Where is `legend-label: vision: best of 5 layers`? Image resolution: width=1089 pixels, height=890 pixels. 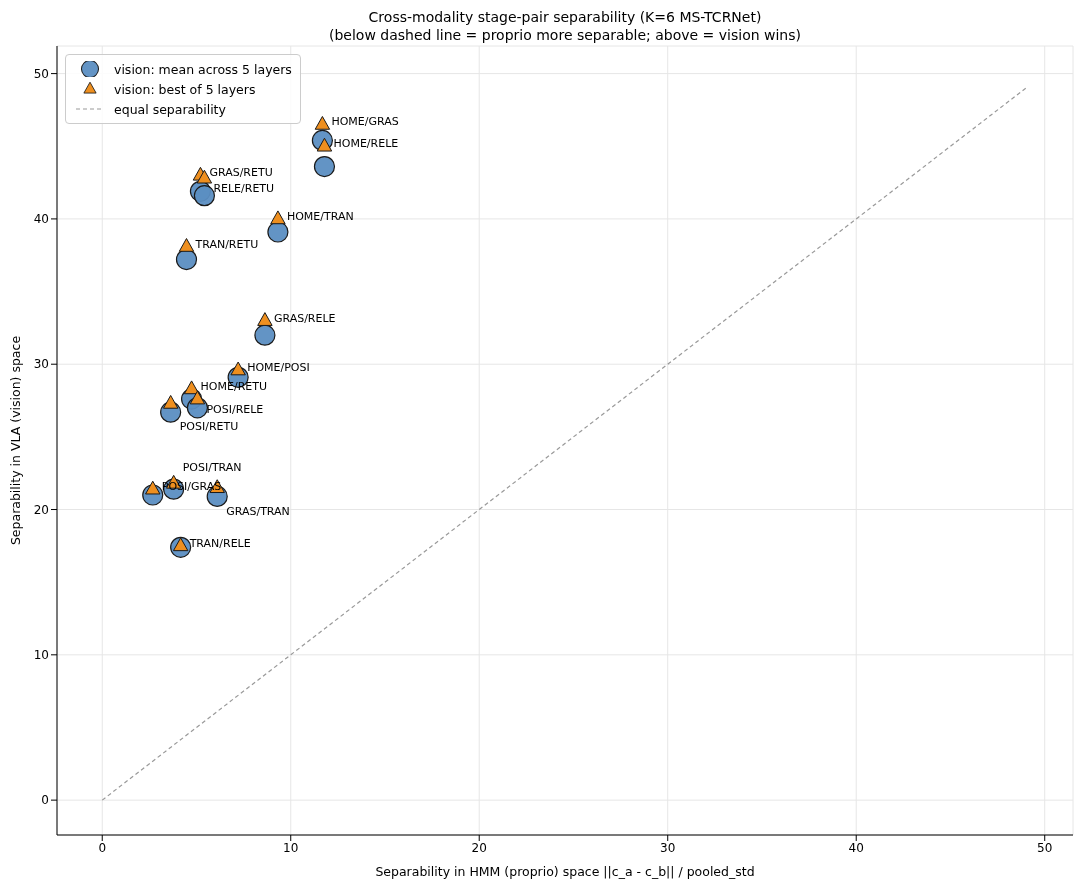
legend-label: vision: best of 5 layers is located at coordinates (185, 89).